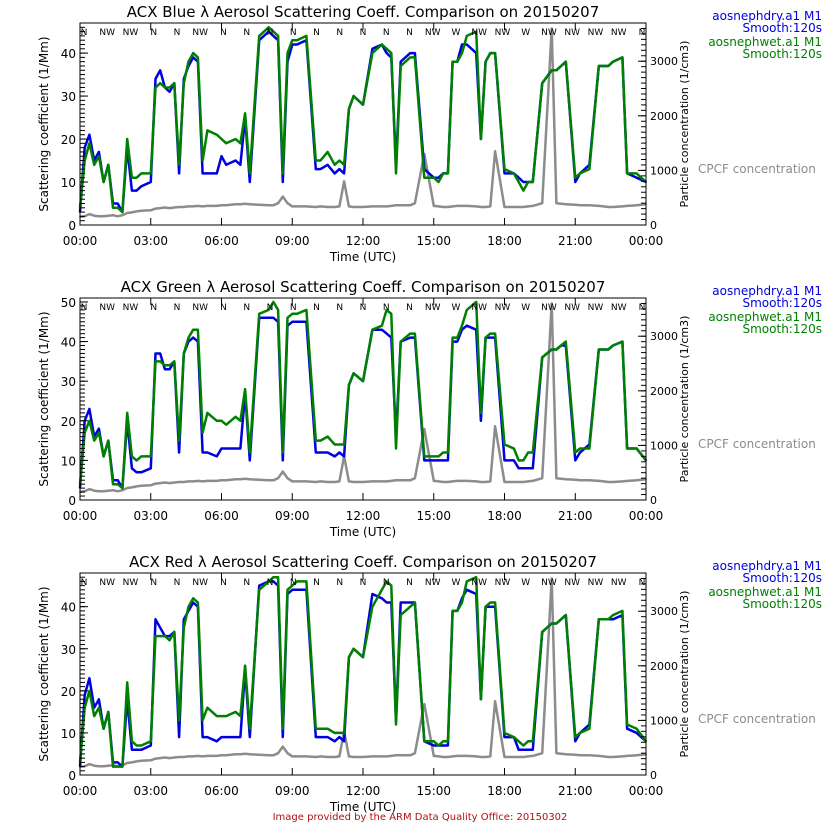 The image size is (840, 825). What do you see at coordinates (684, 399) in the screenshot?
I see `y-right-axis-label: Particle concentration (1/cm3)` at bounding box center [684, 399].